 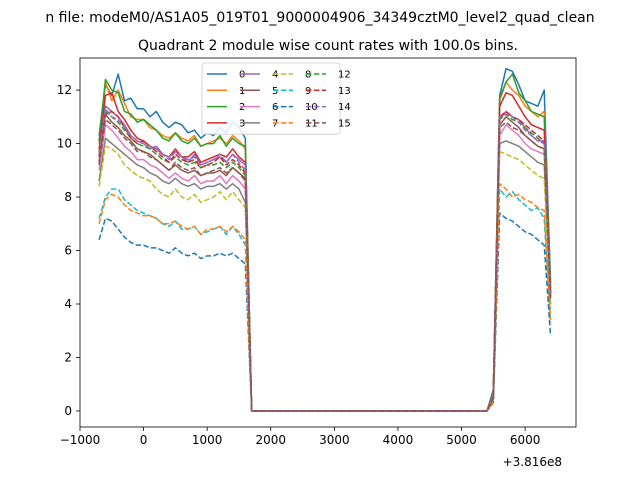 I want to click on x-tick-label: 5000, so click(x=461, y=440).